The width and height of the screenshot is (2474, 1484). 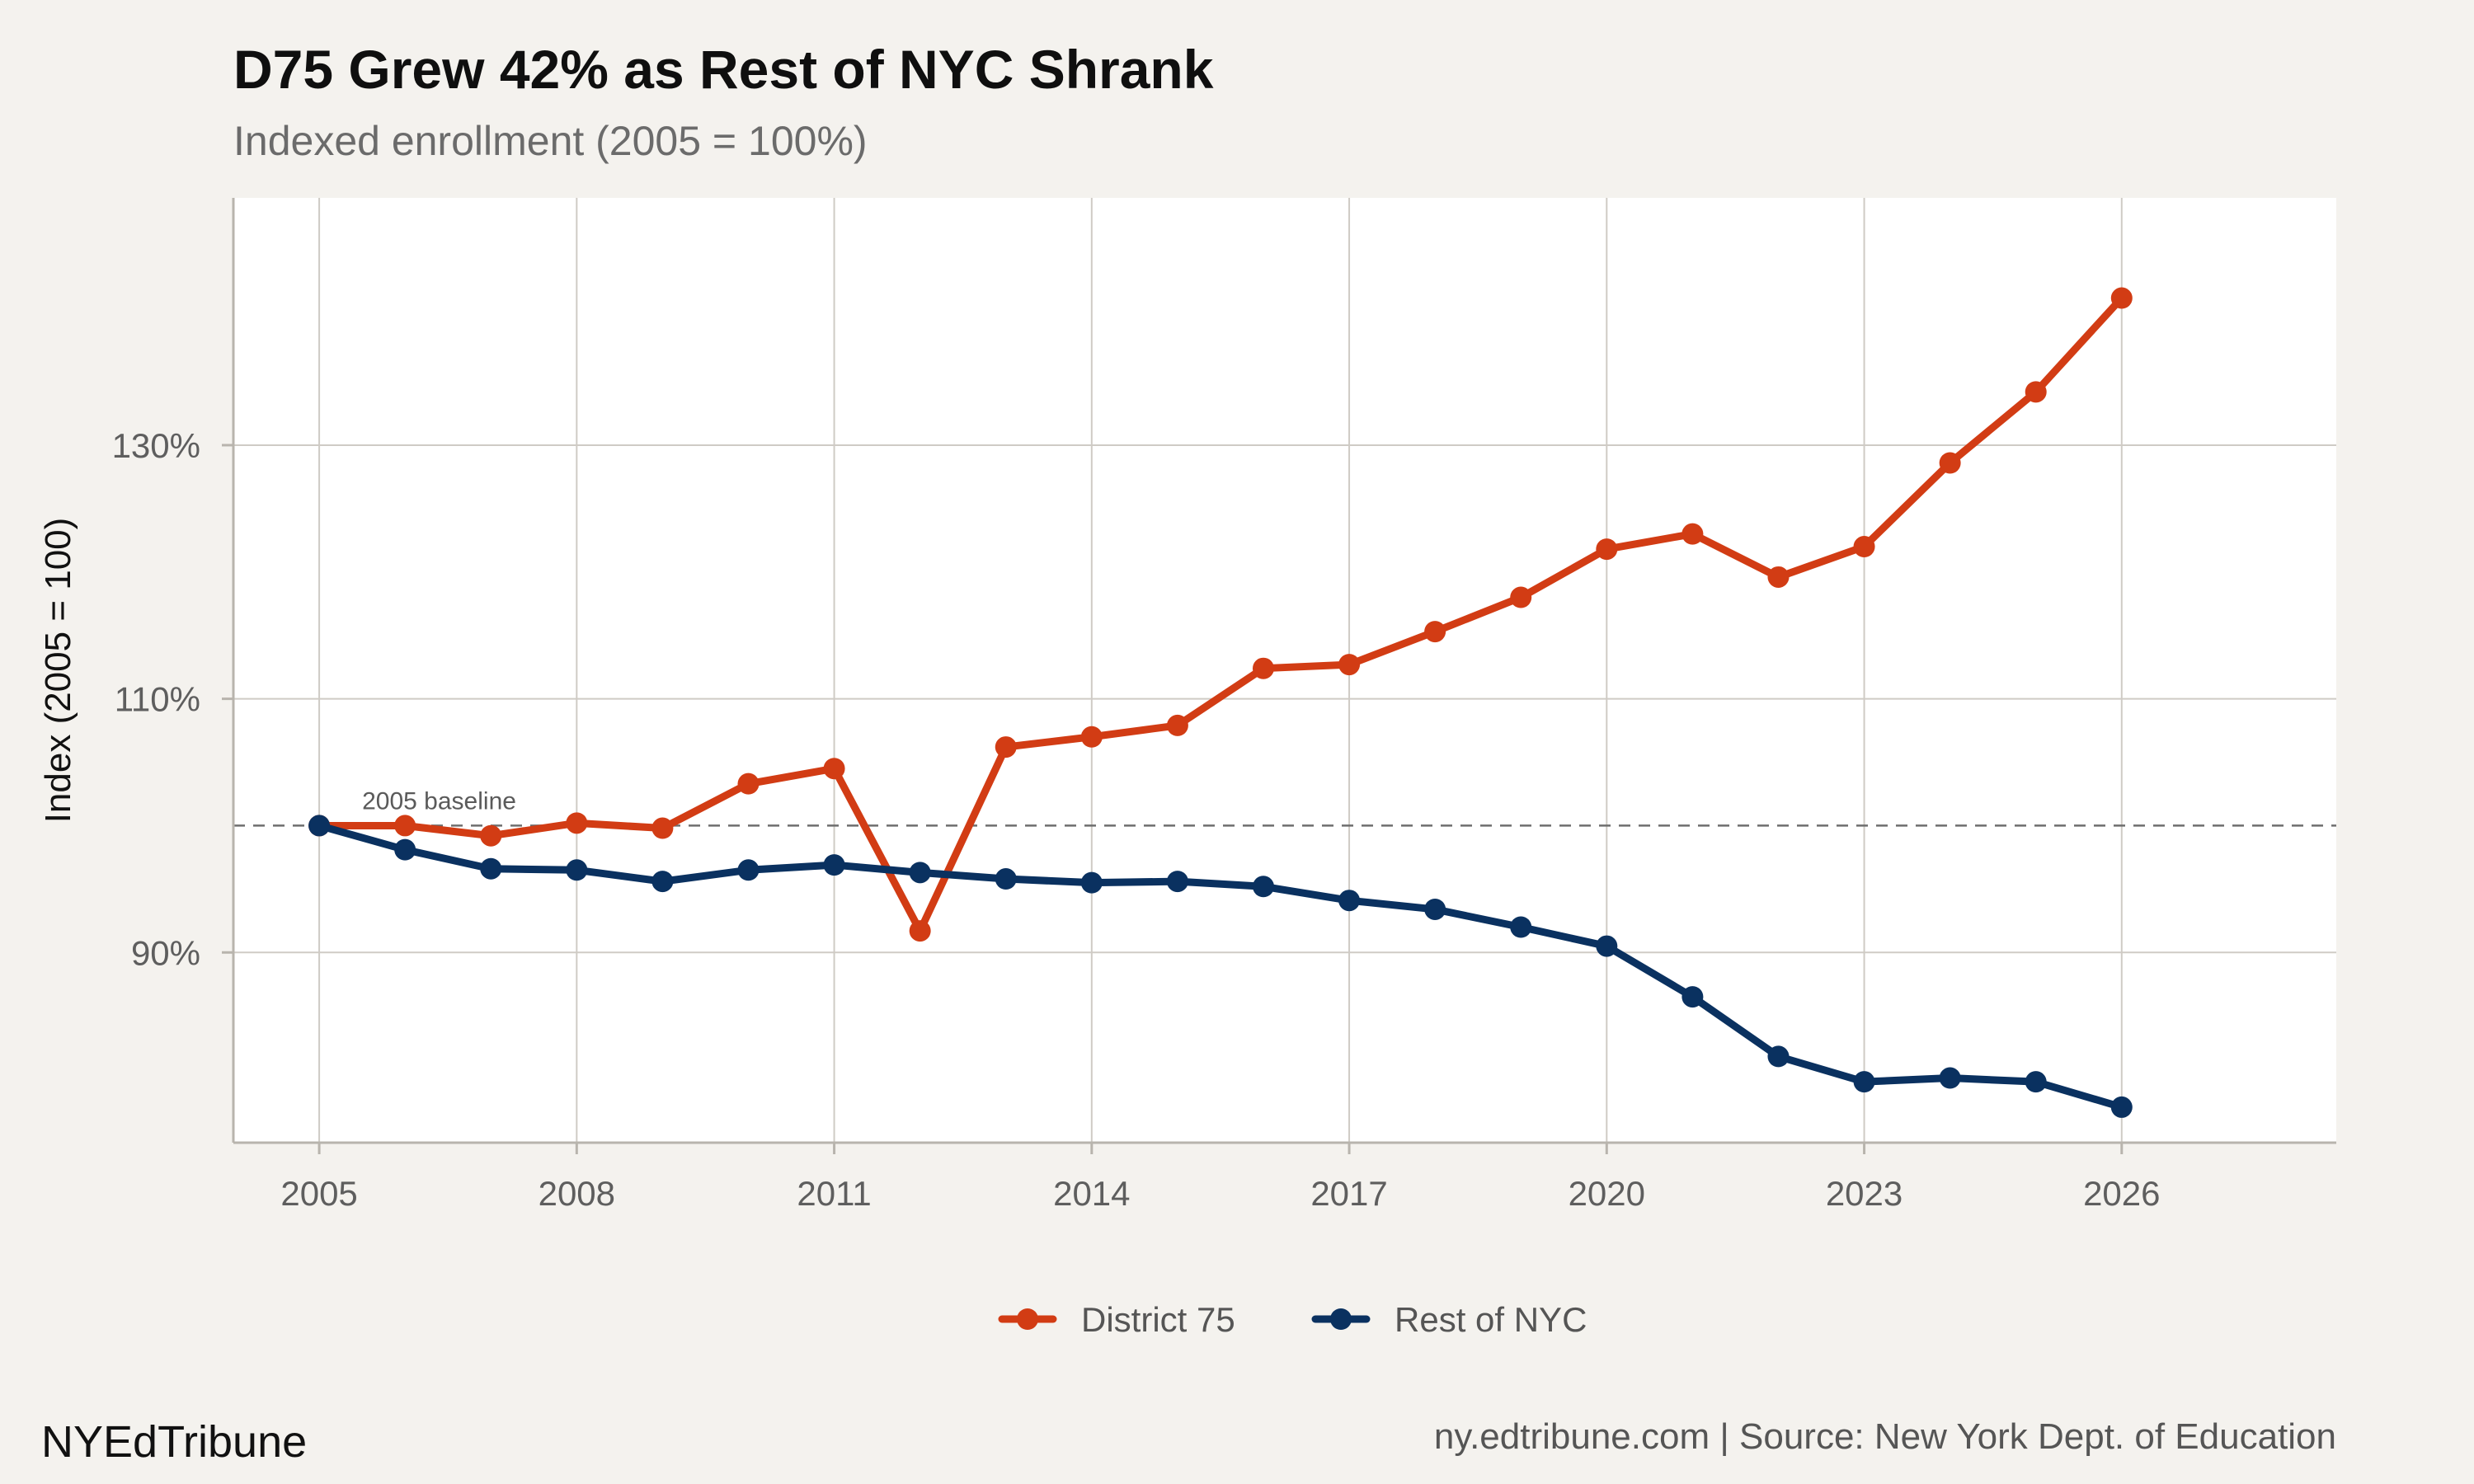 I want to click on point-rest-of-nyc-2014, so click(x=1091, y=882).